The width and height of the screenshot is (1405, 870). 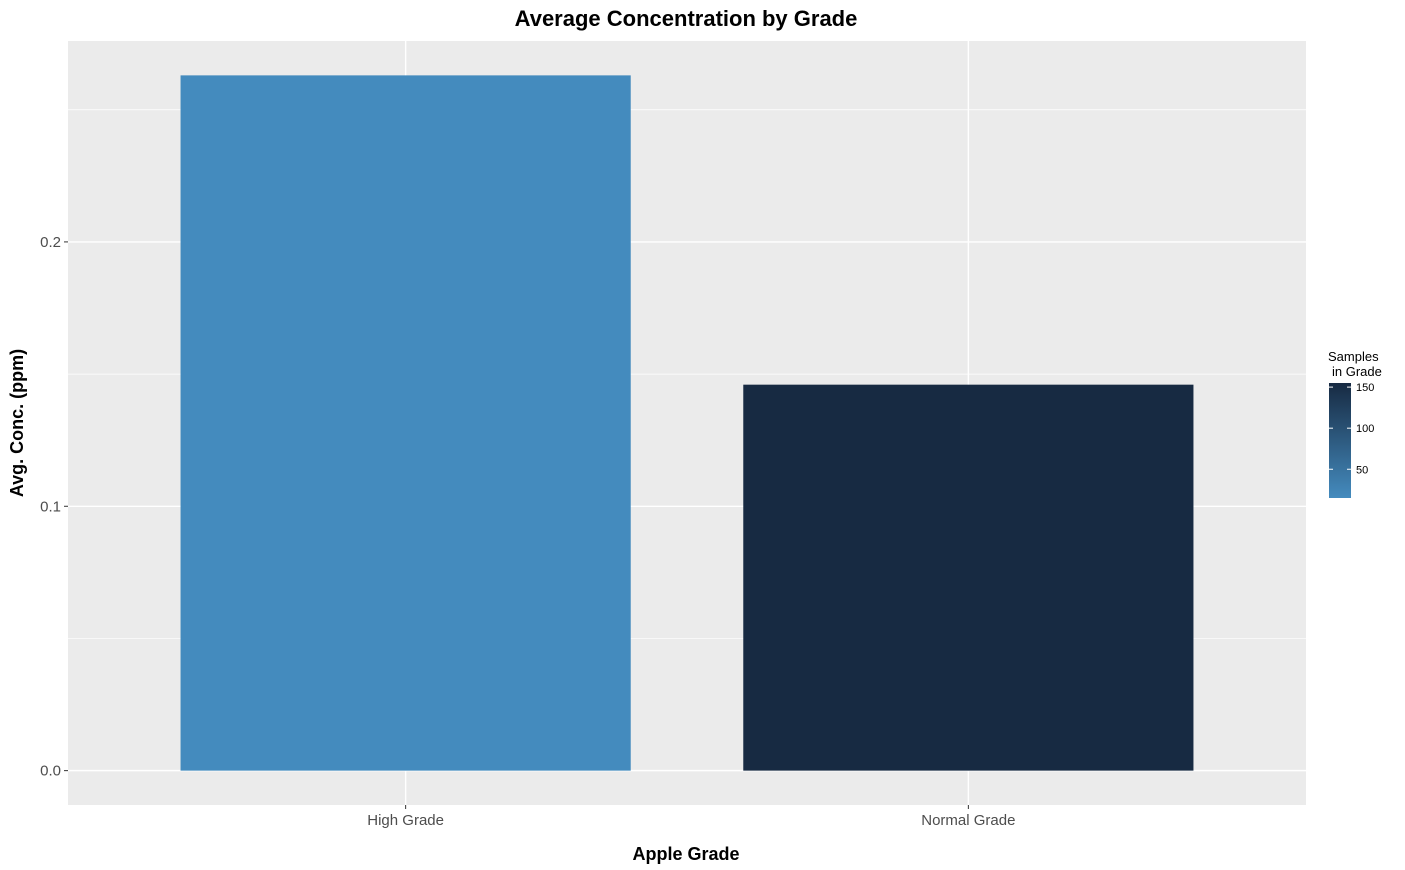 I want to click on legend-tick-label: 50, so click(x=1362, y=470).